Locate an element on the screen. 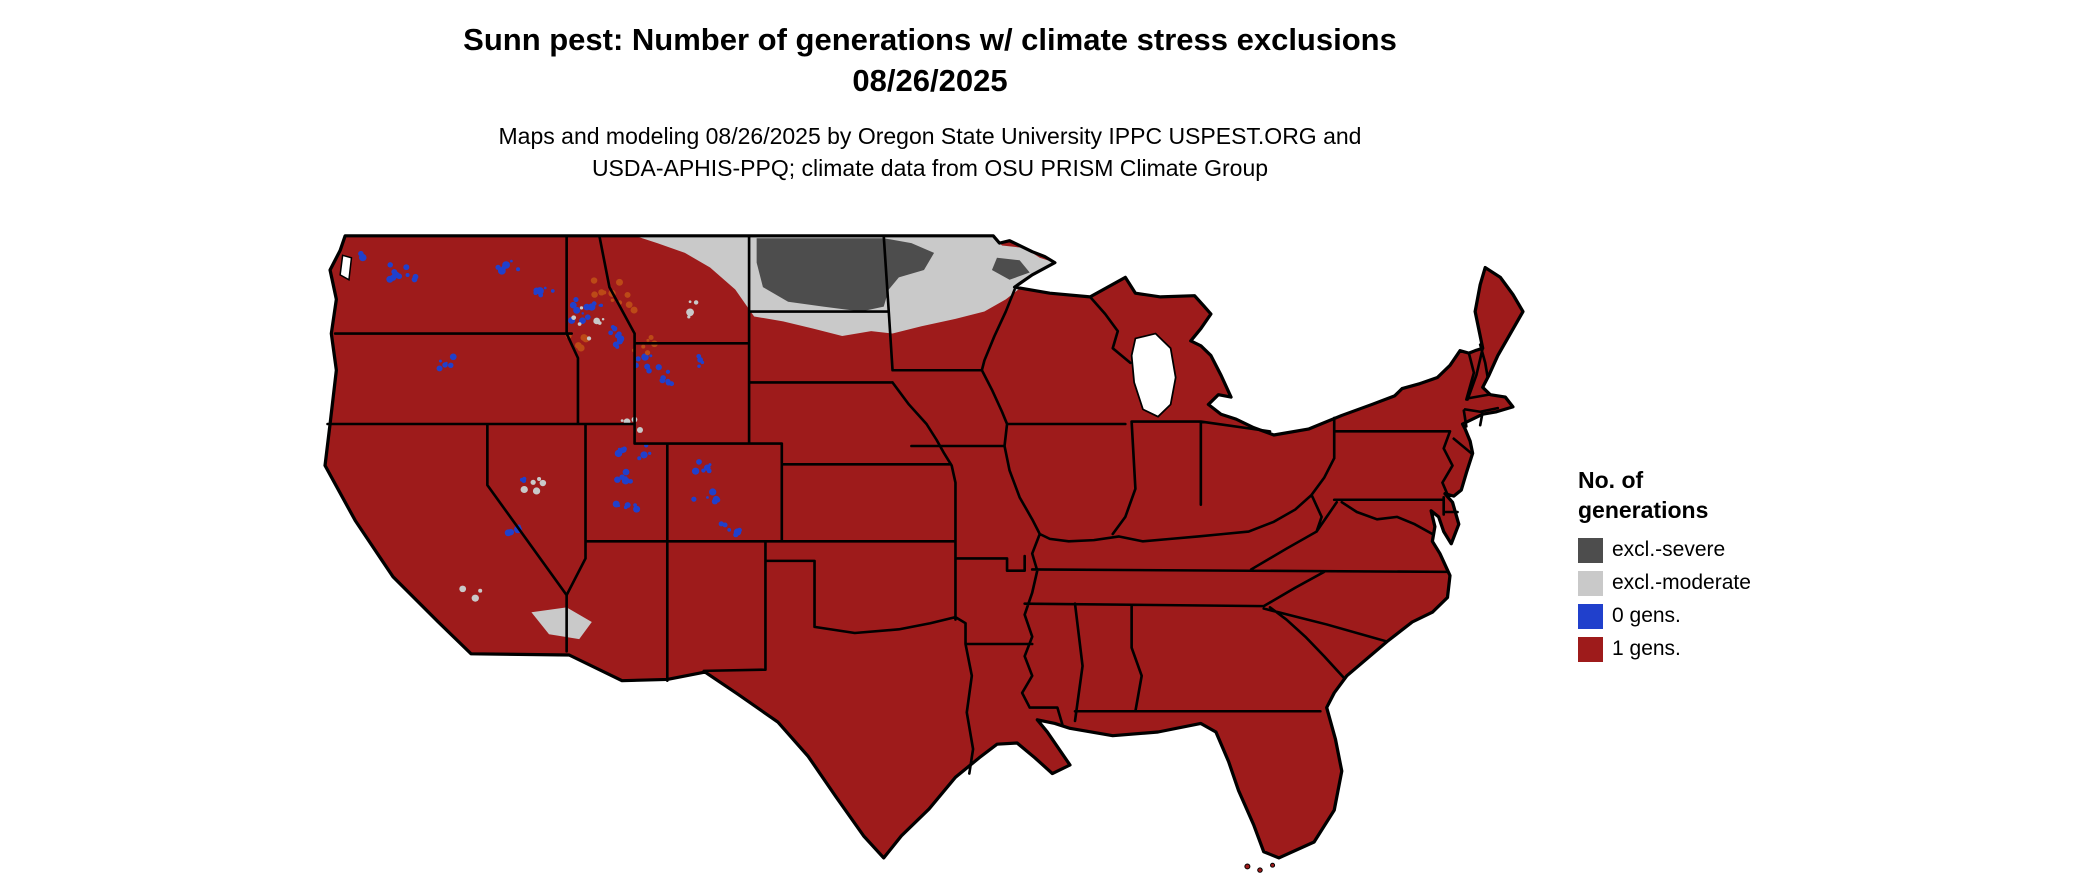 Image resolution: width=2100 pixels, height=892 pixels. lake-michigan is located at coordinates (1153, 375).